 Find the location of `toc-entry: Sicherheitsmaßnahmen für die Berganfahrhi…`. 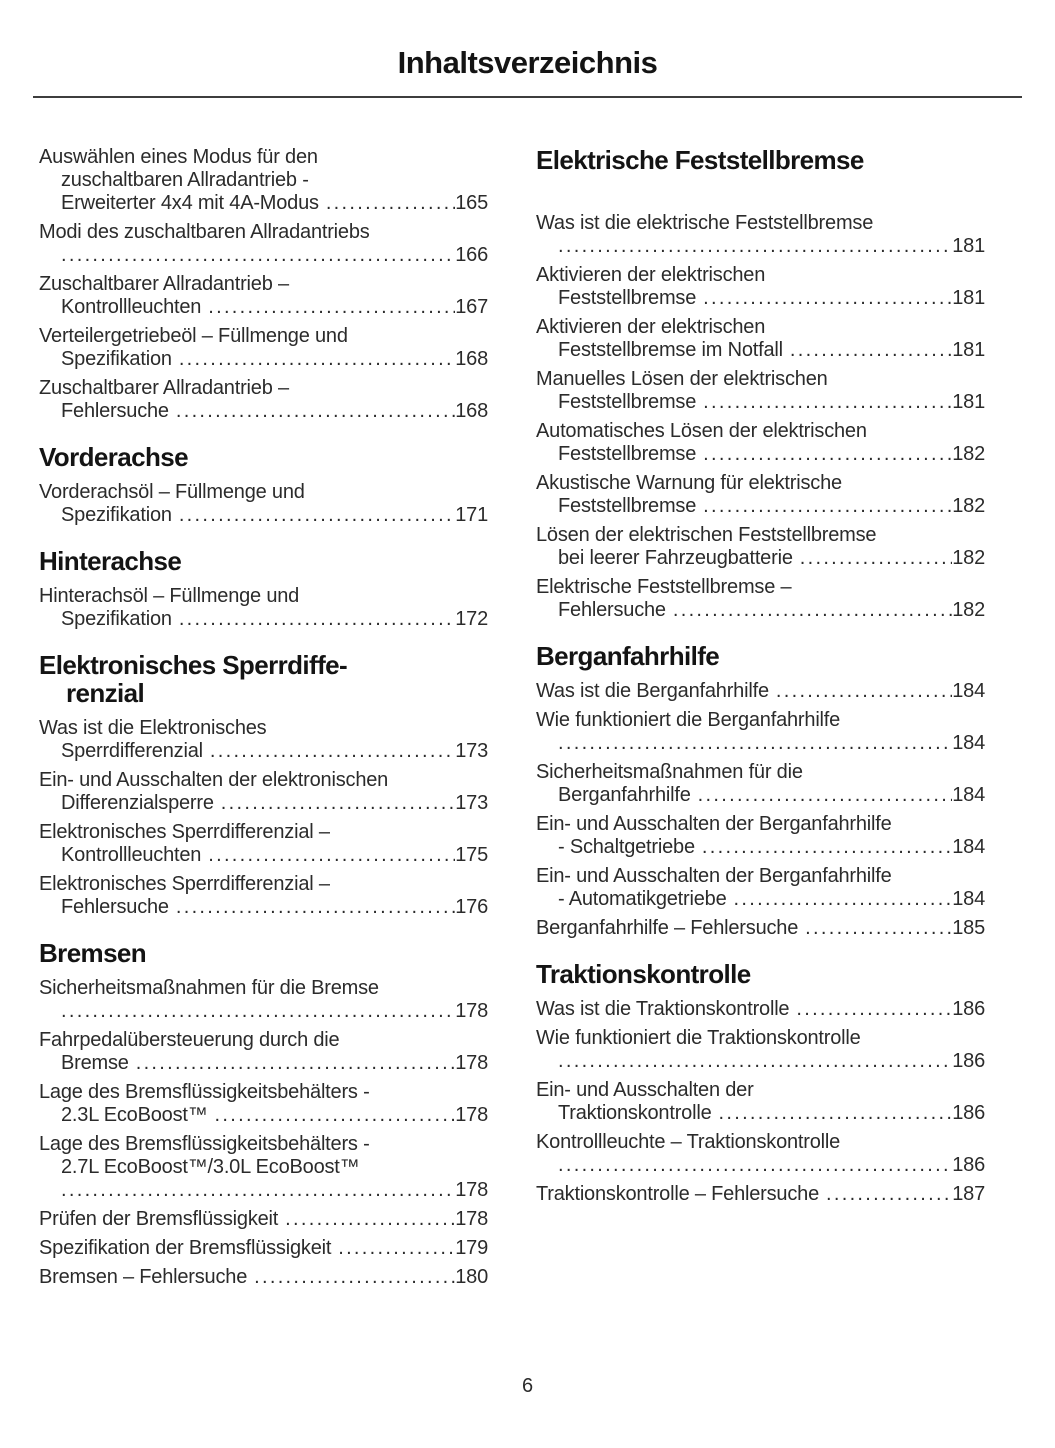

toc-entry: Sicherheitsmaßnahmen für die Berganfahrhi… is located at coordinates (760, 784).